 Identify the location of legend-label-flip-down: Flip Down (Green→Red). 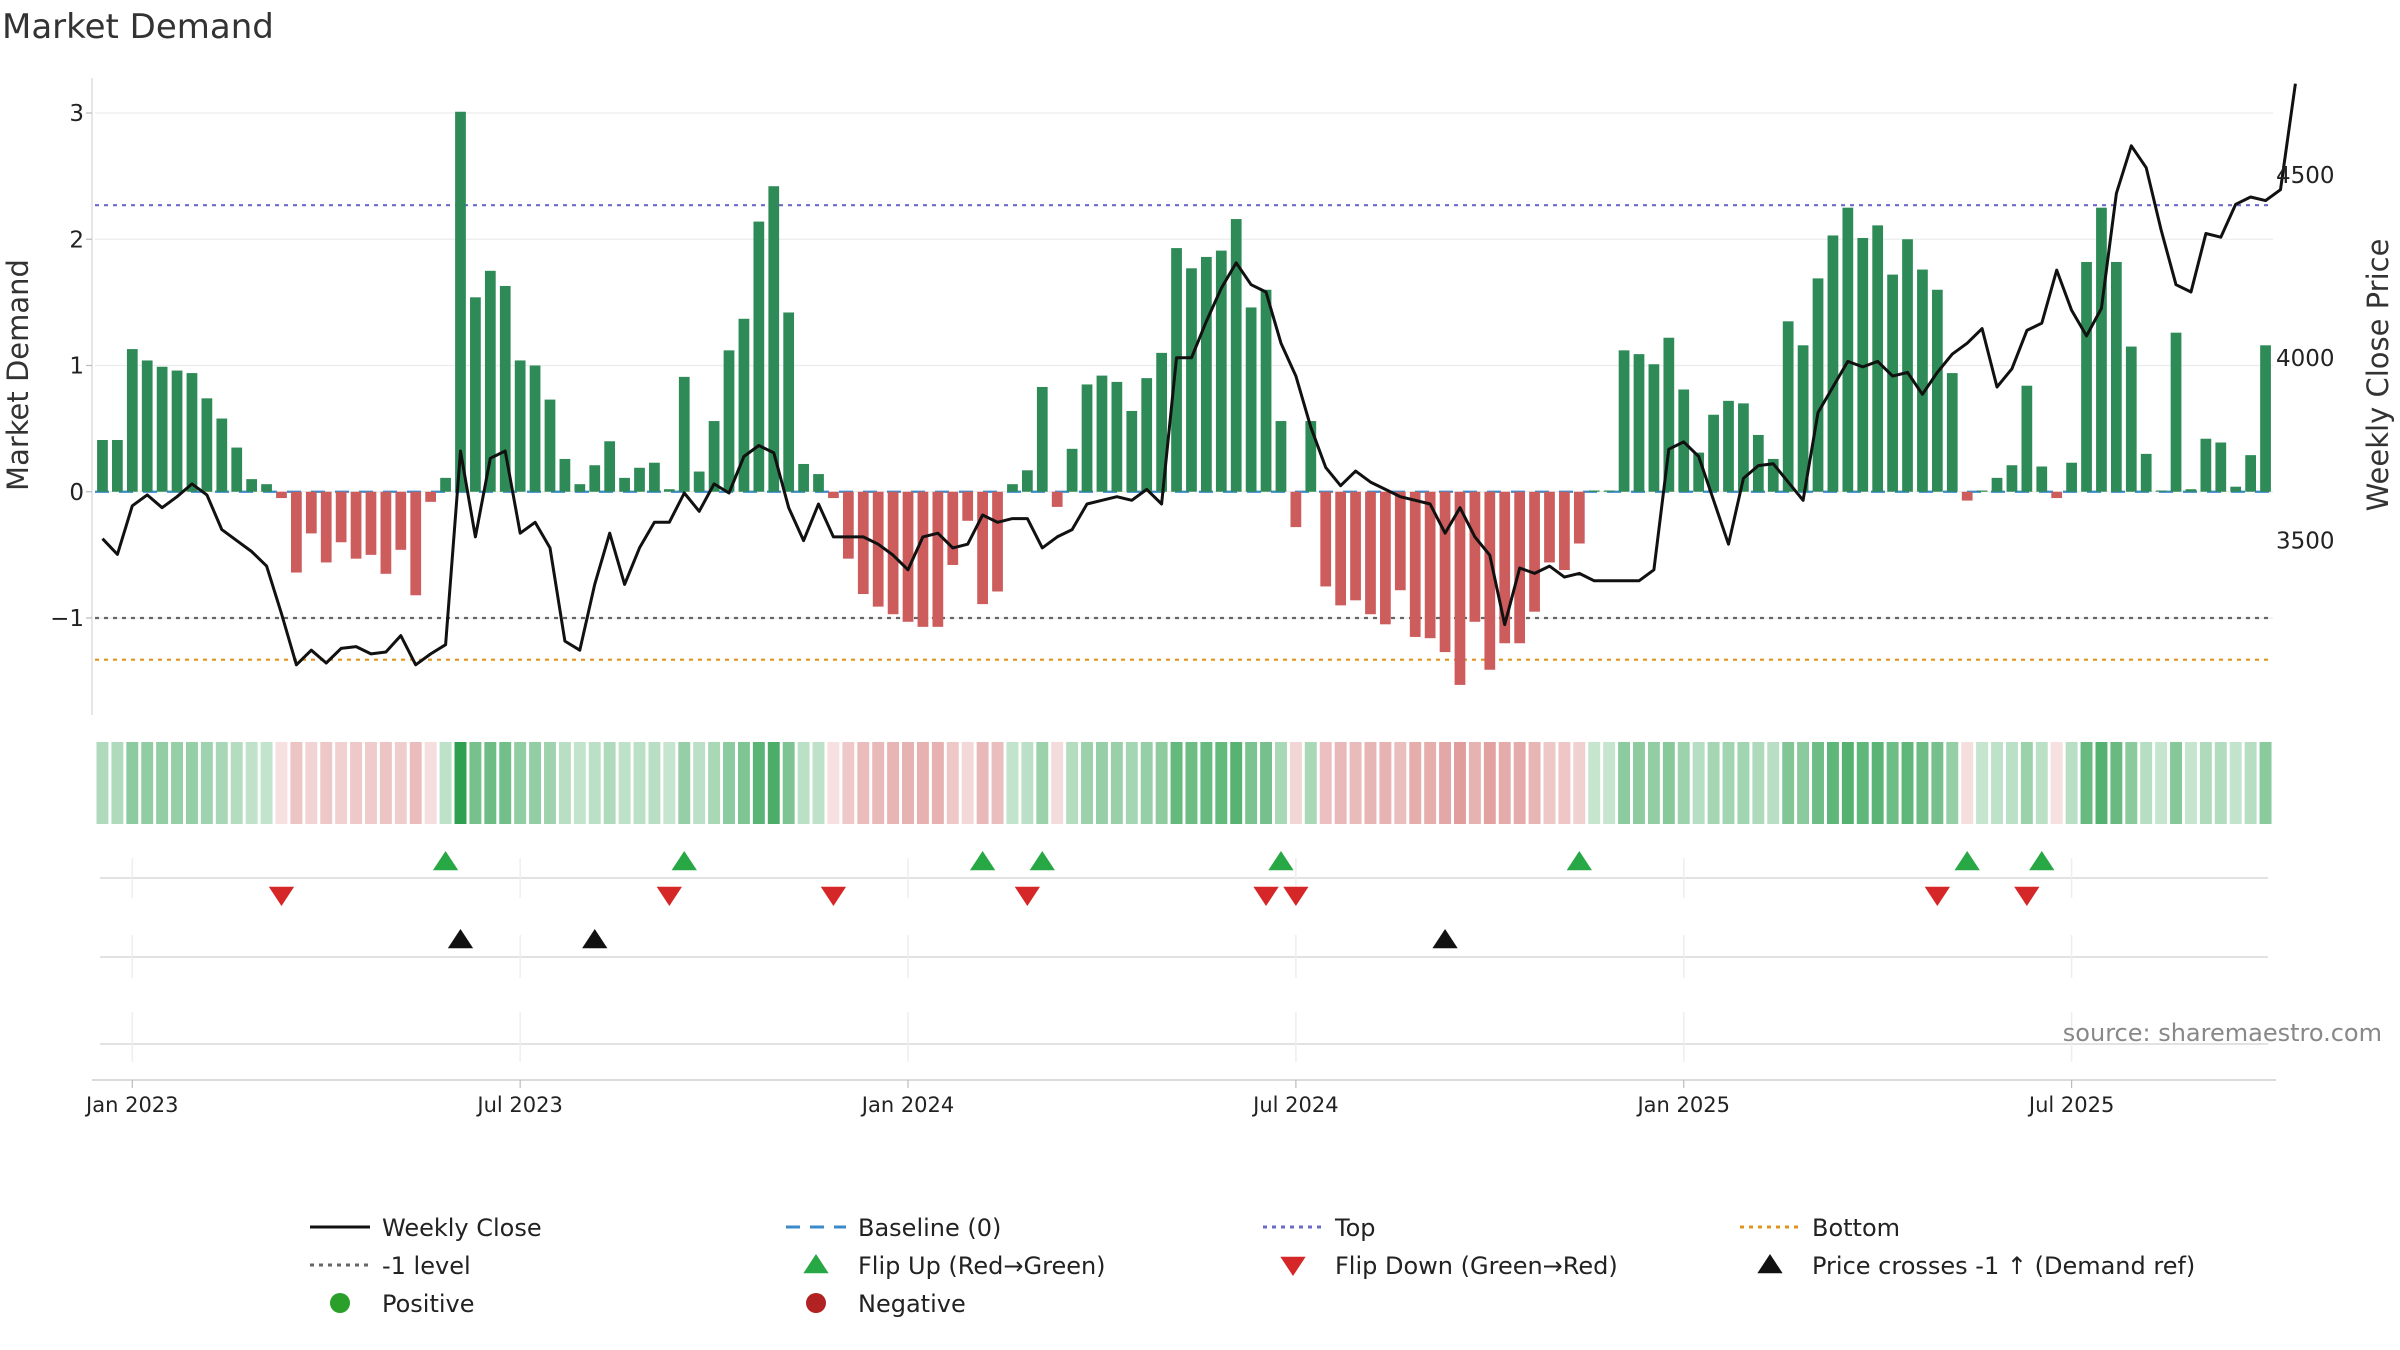
(1476, 1266).